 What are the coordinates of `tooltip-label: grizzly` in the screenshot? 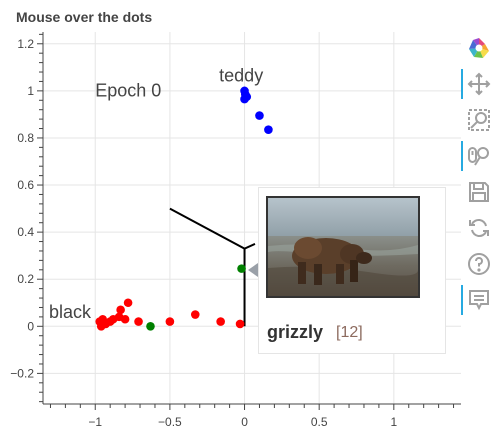 It's located at (295, 332).